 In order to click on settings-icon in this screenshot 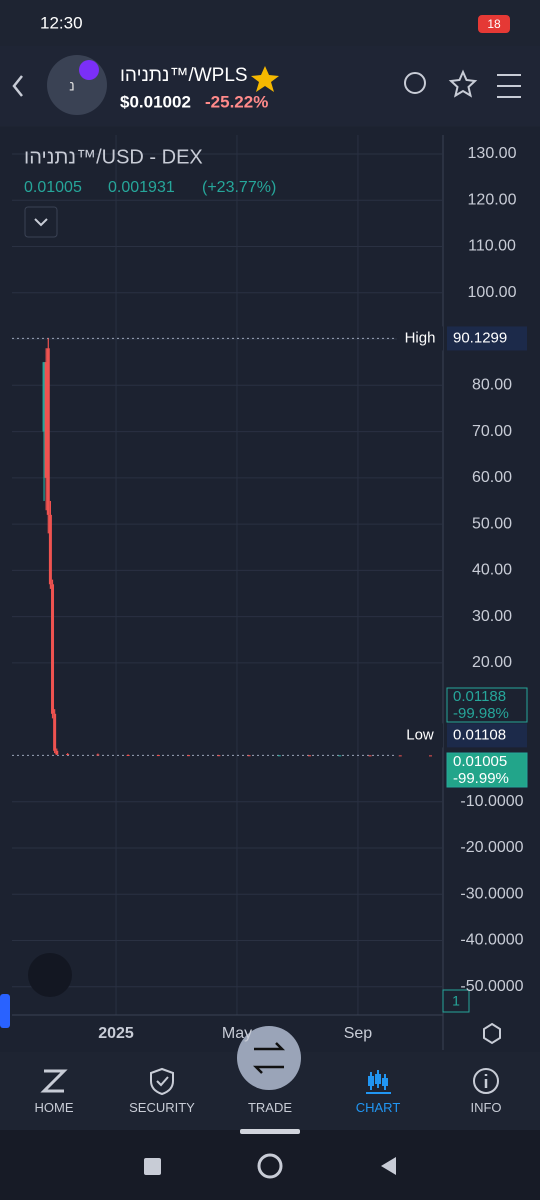, I will do `click(492, 1033)`.